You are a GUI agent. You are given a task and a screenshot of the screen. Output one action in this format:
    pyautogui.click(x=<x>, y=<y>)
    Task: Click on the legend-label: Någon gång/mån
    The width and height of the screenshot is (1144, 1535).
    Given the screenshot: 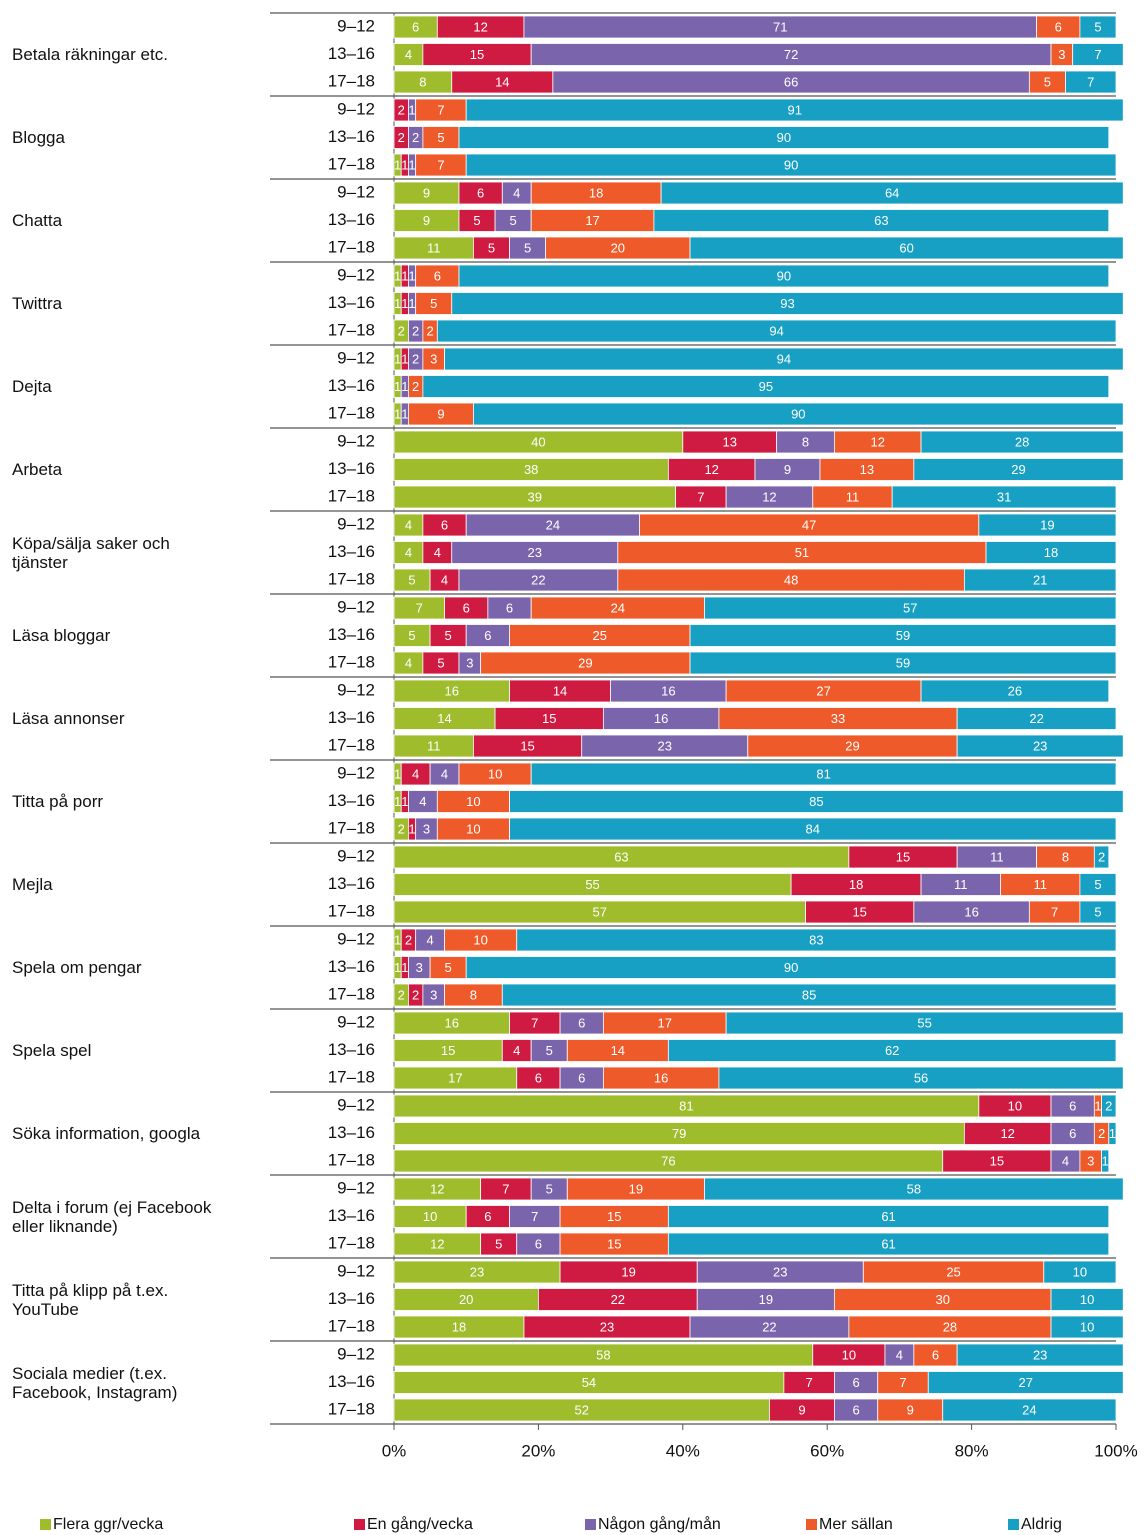 What is the action you would take?
    pyautogui.click(x=659, y=1524)
    